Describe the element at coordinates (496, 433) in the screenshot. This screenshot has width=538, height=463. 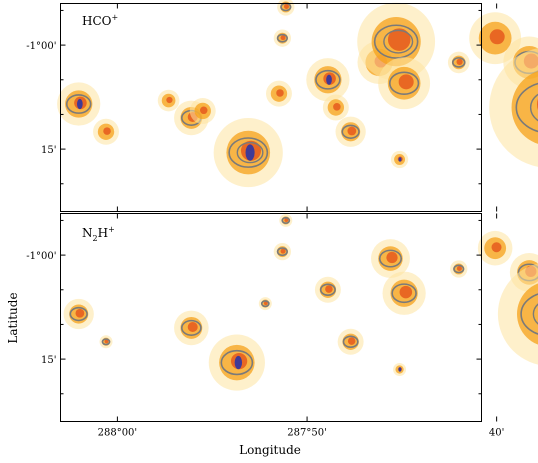
I see `x-tick-label: 40'` at that location.